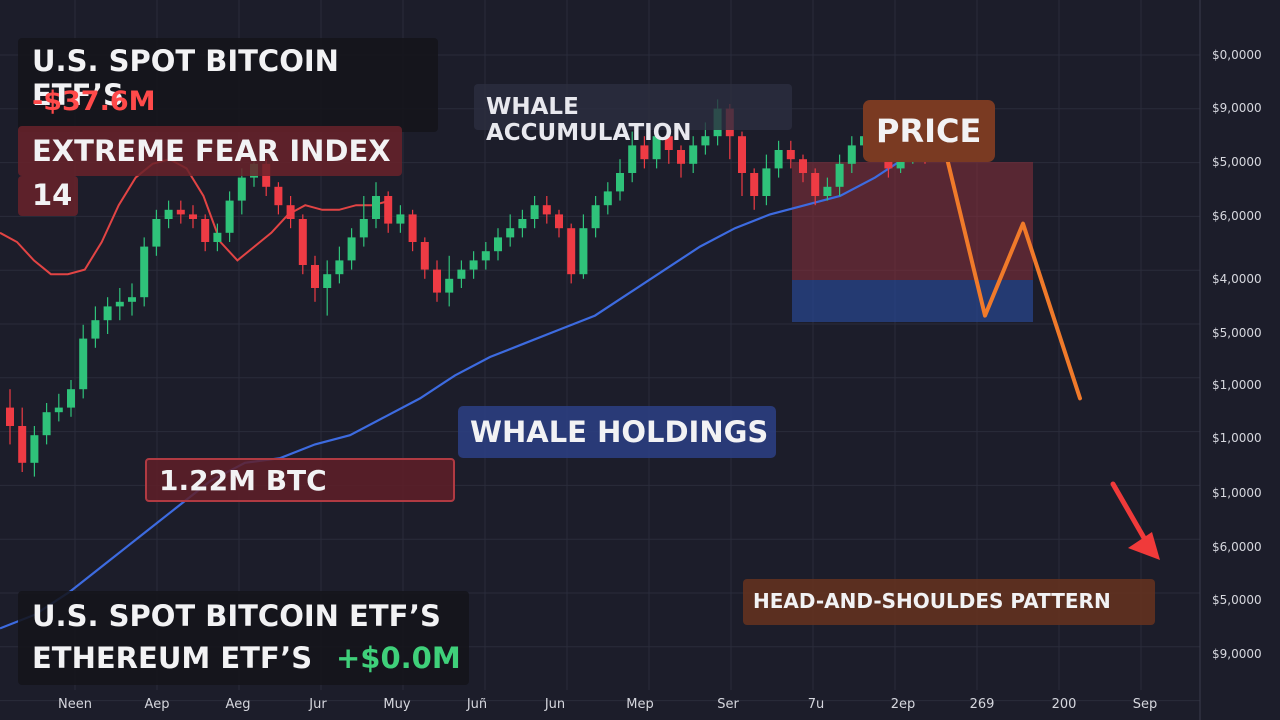  What do you see at coordinates (982, 704) in the screenshot?
I see `x-tick-label: 269` at bounding box center [982, 704].